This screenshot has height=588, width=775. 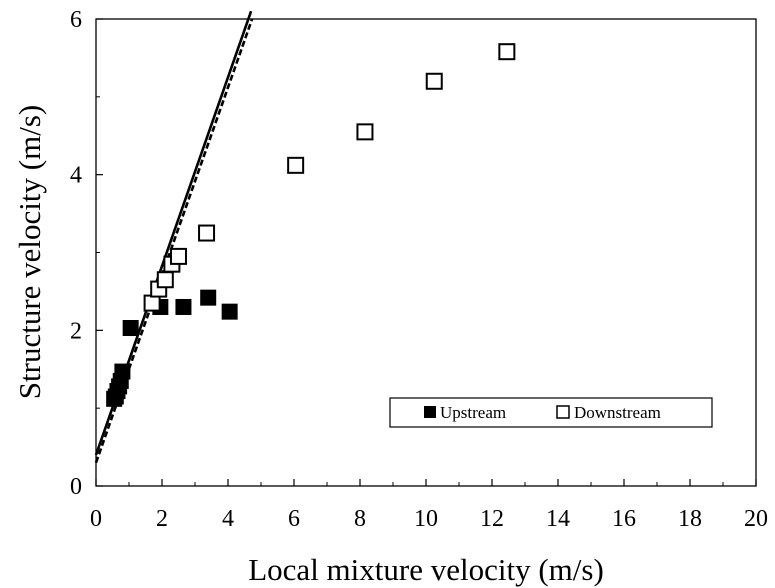 What do you see at coordinates (162, 519) in the screenshot?
I see `x-tick-label: 2` at bounding box center [162, 519].